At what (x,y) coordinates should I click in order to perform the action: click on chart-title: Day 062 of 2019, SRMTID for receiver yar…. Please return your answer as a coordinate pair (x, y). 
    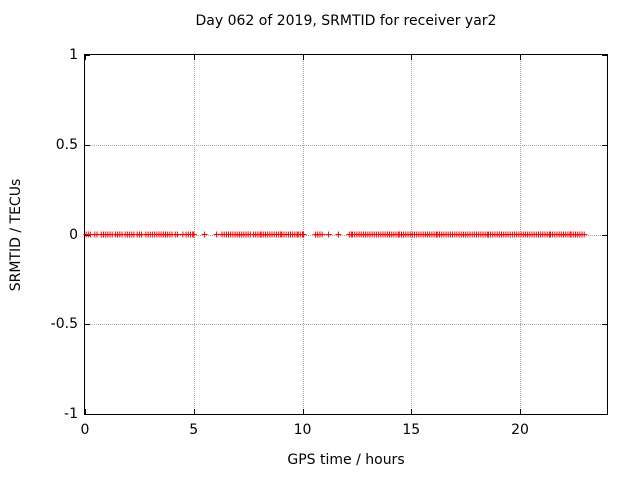
    Looking at the image, I should click on (346, 21).